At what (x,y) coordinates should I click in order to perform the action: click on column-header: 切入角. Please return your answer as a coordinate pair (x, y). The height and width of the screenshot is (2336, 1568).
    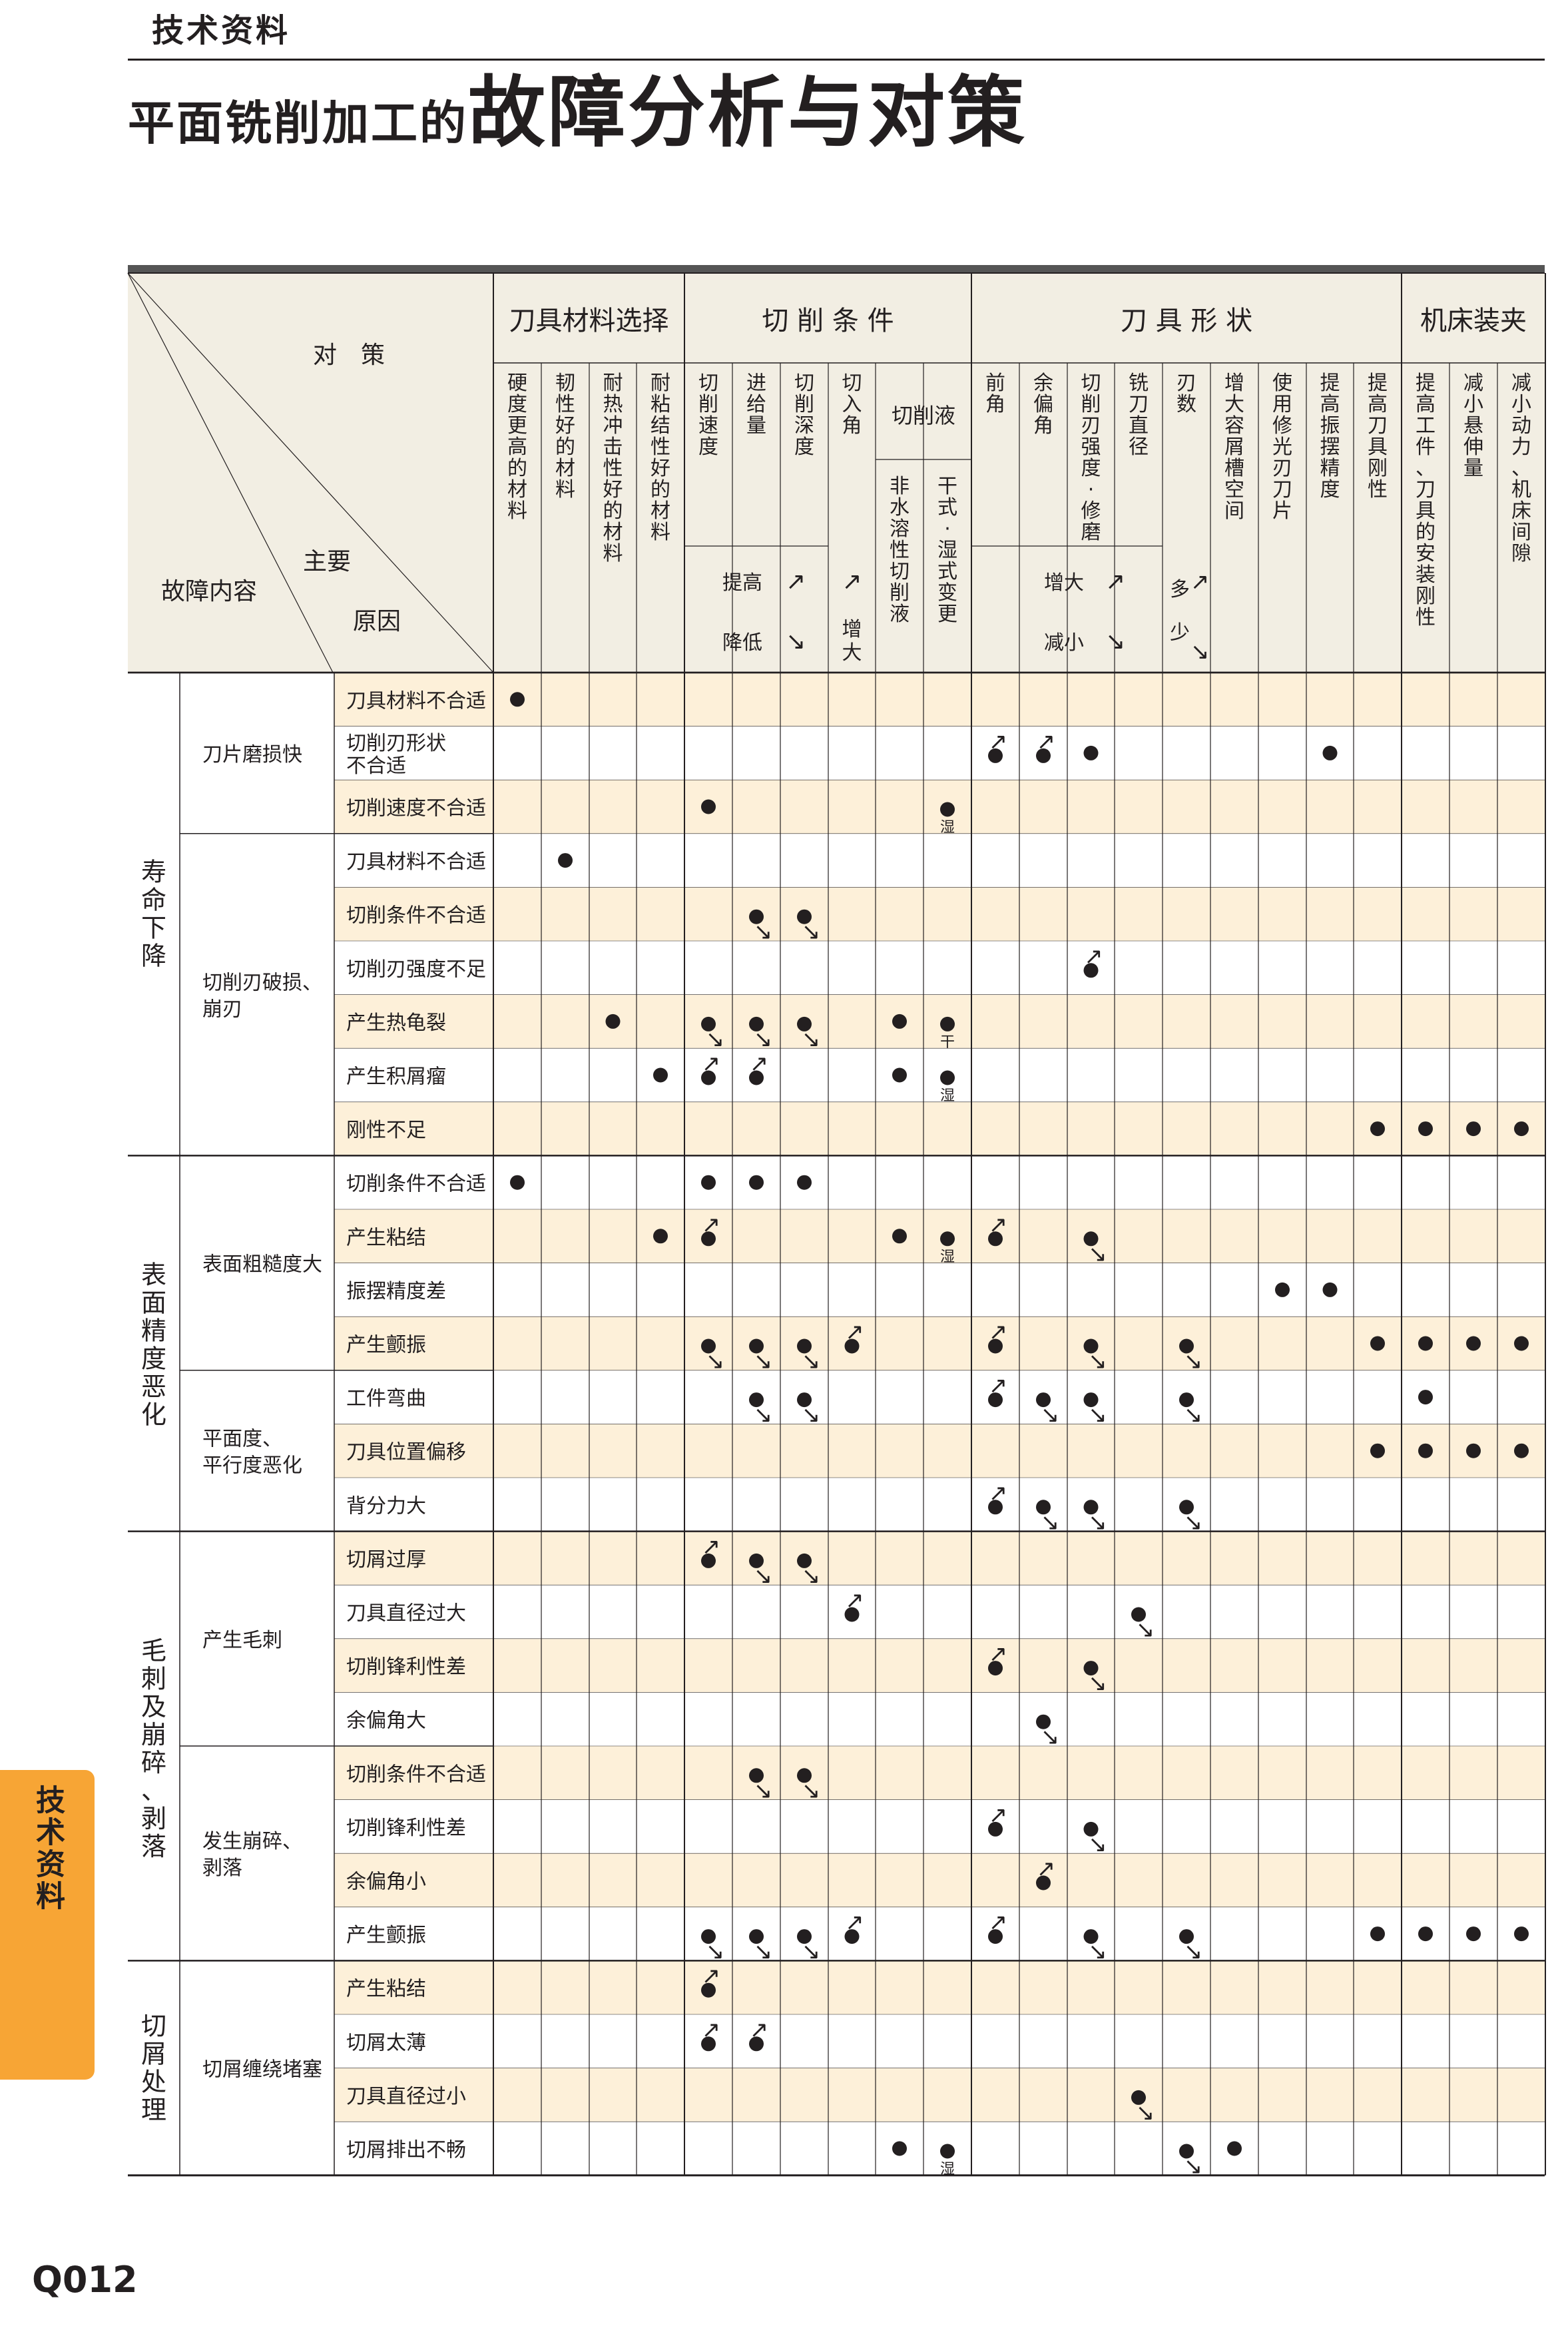
    Looking at the image, I should click on (852, 405).